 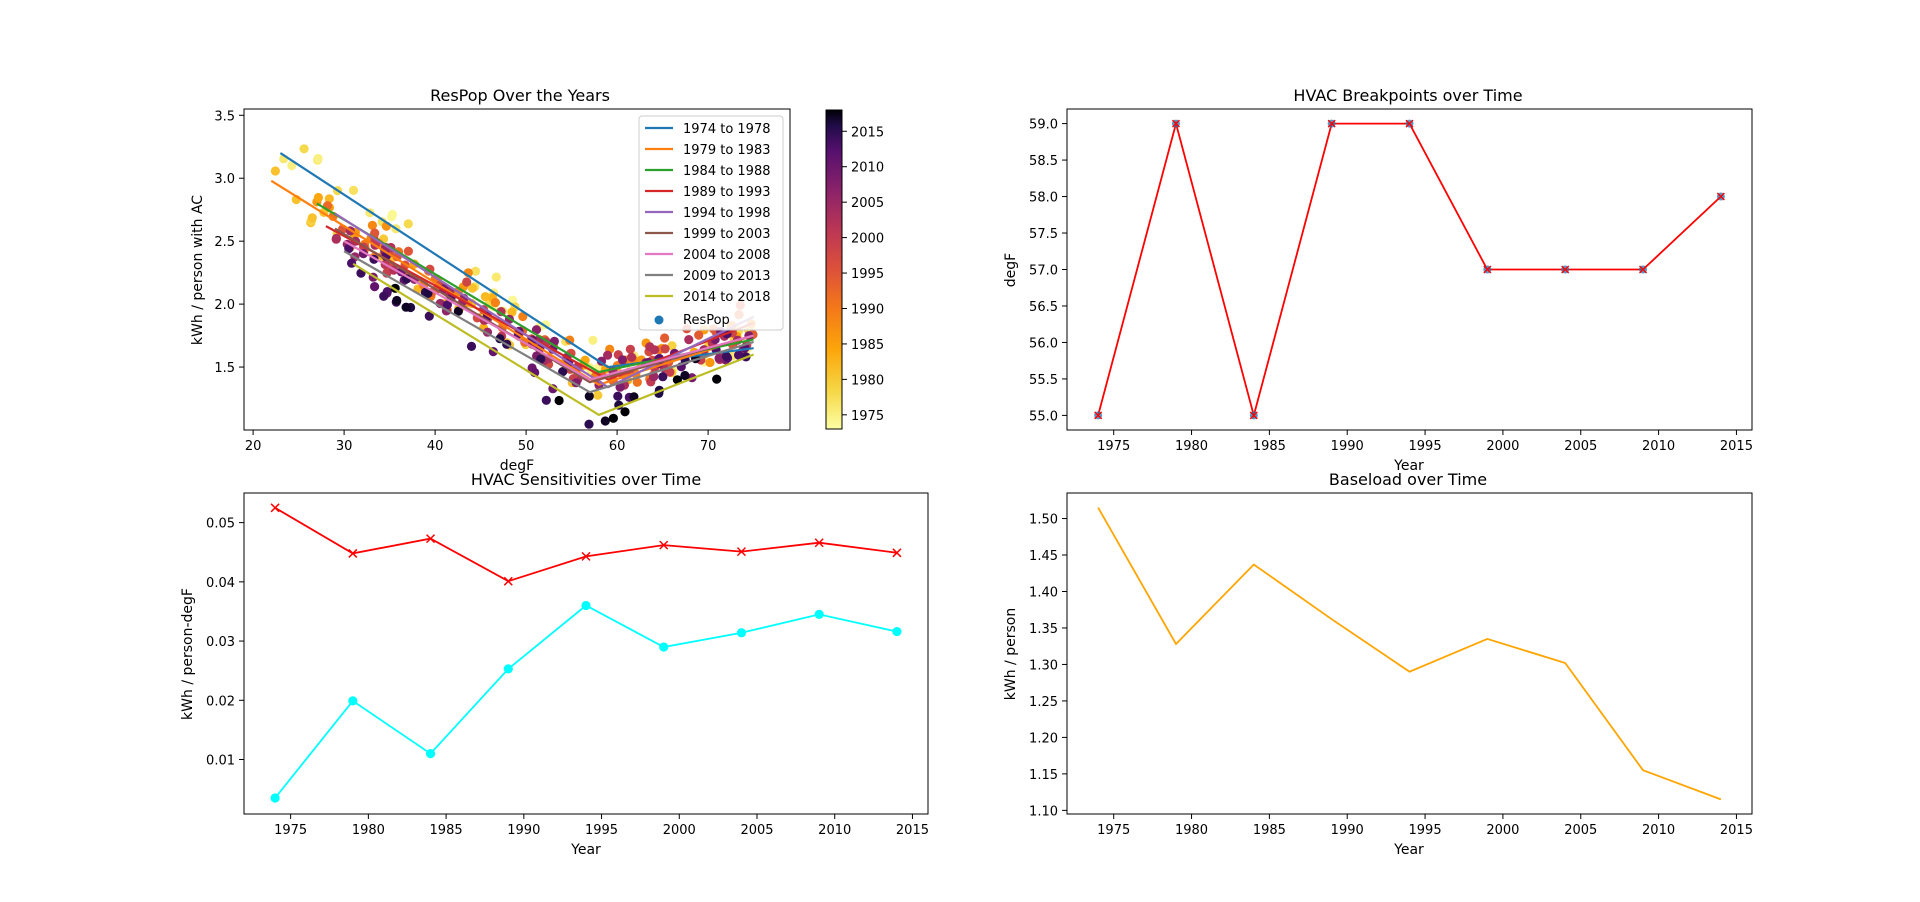 What do you see at coordinates (526, 446) in the screenshot?
I see `x-tick-label: 50` at bounding box center [526, 446].